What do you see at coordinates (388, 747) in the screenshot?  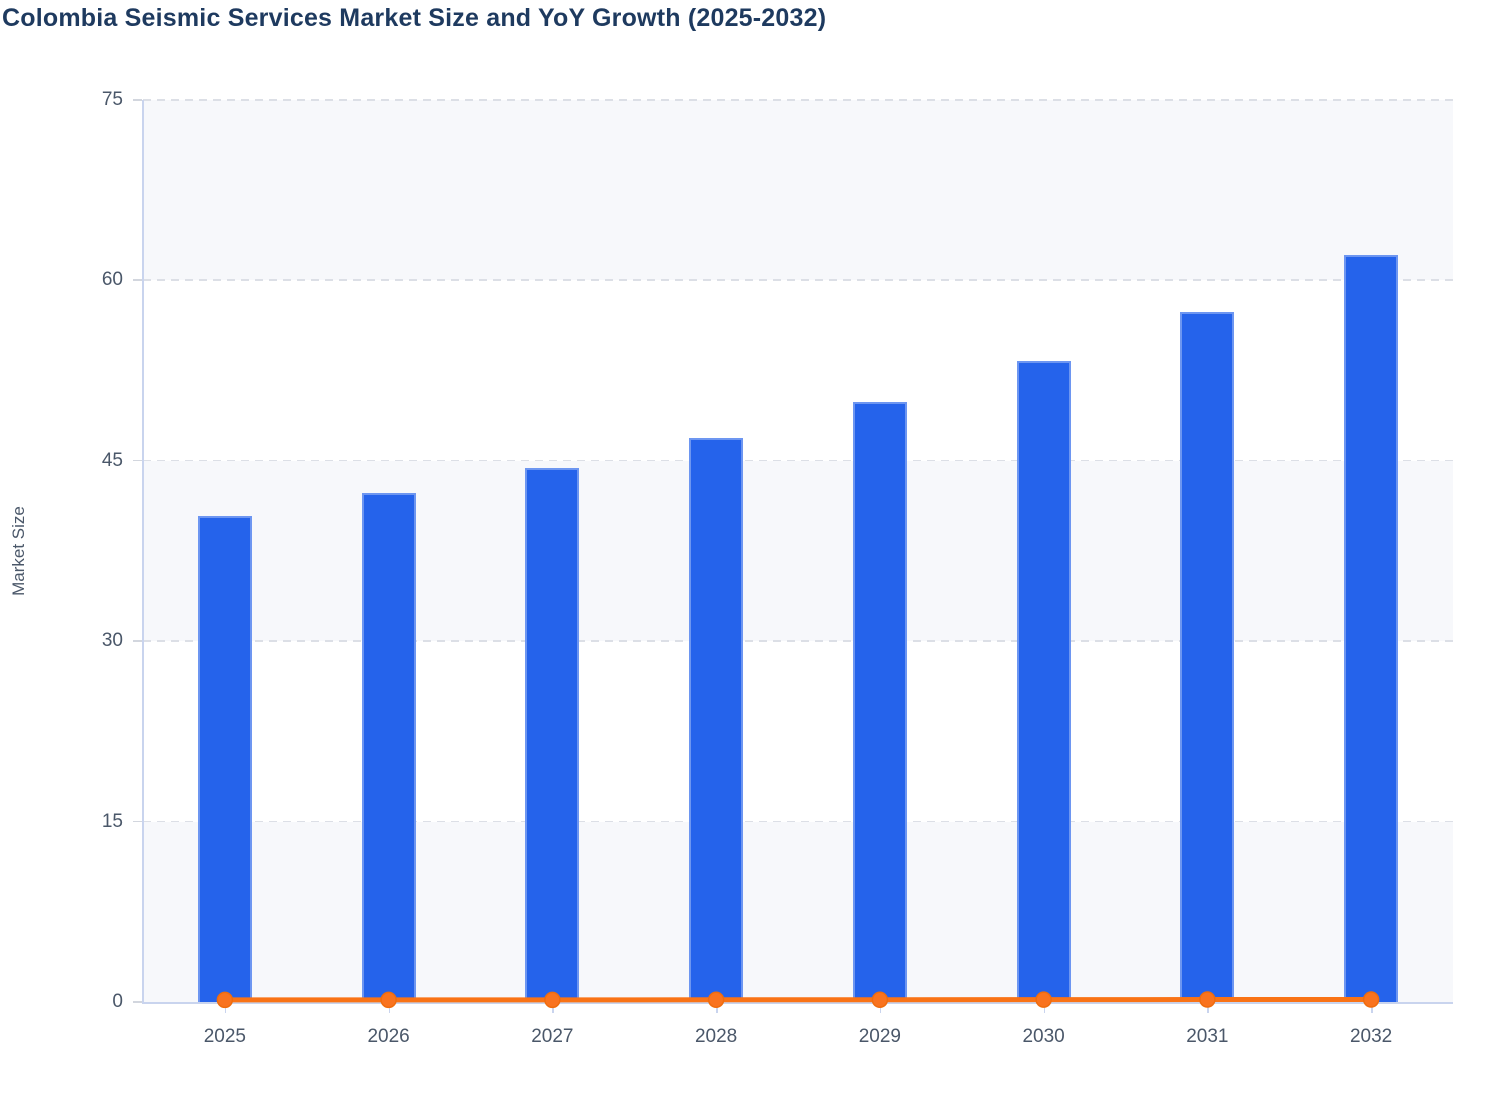 I see `bar-2026` at bounding box center [388, 747].